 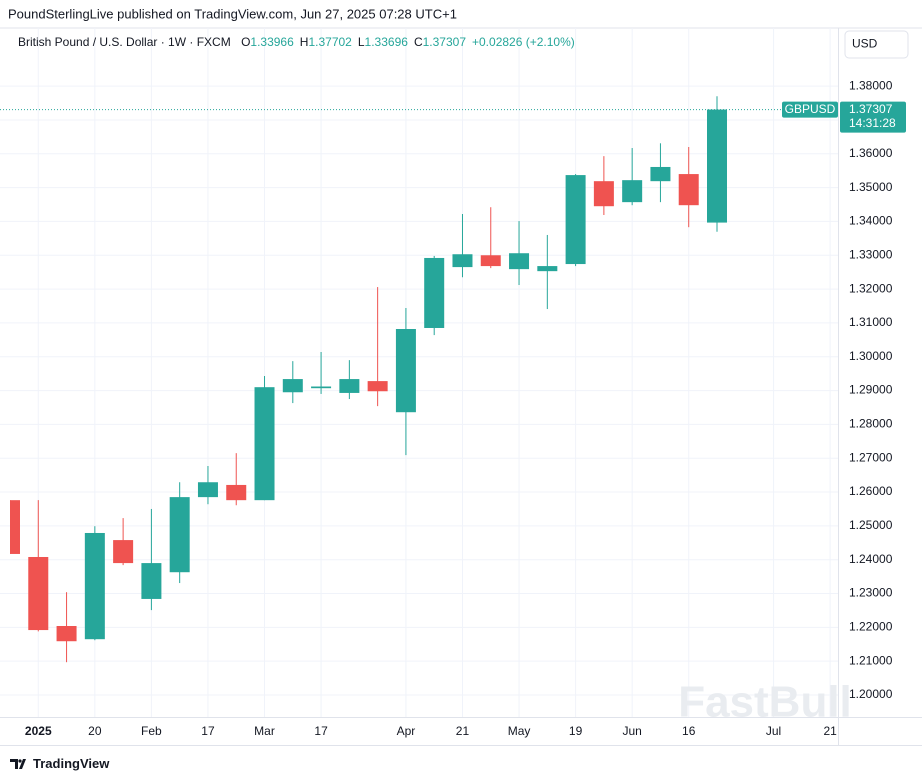 I want to click on symbol-tag, so click(x=810, y=109).